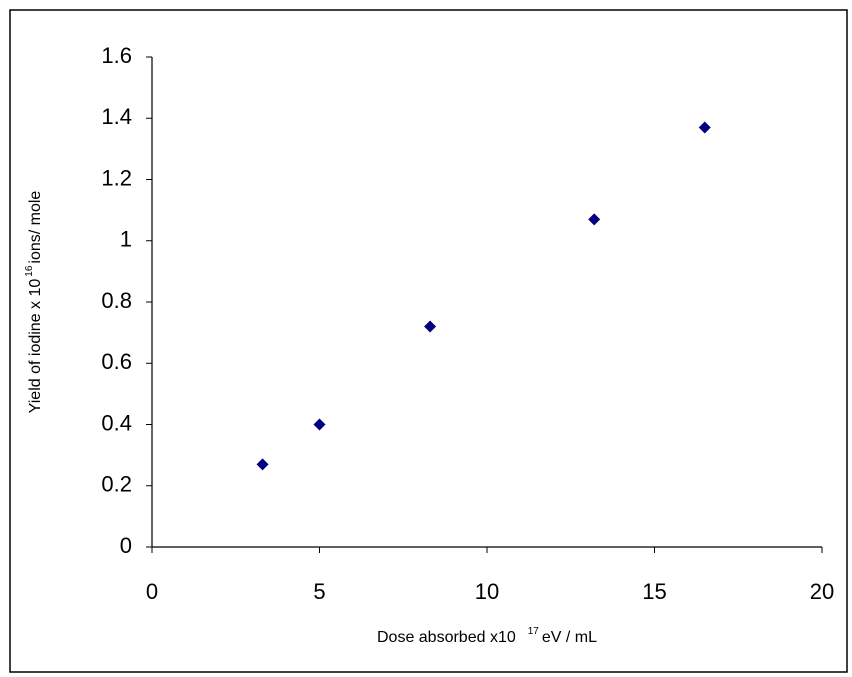  I want to click on y-tick-label: 0.8, so click(116, 300).